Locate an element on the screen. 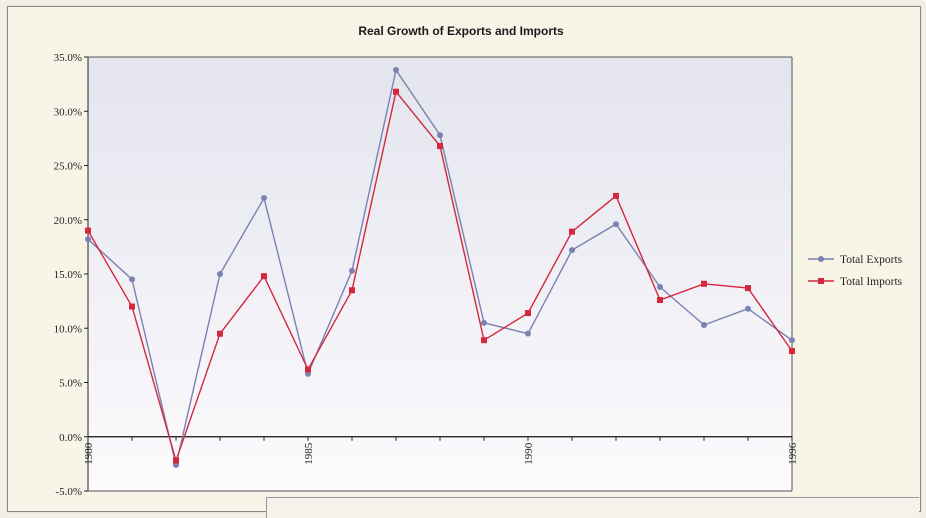 The height and width of the screenshot is (518, 926). legend-label: Total Exports is located at coordinates (871, 260).